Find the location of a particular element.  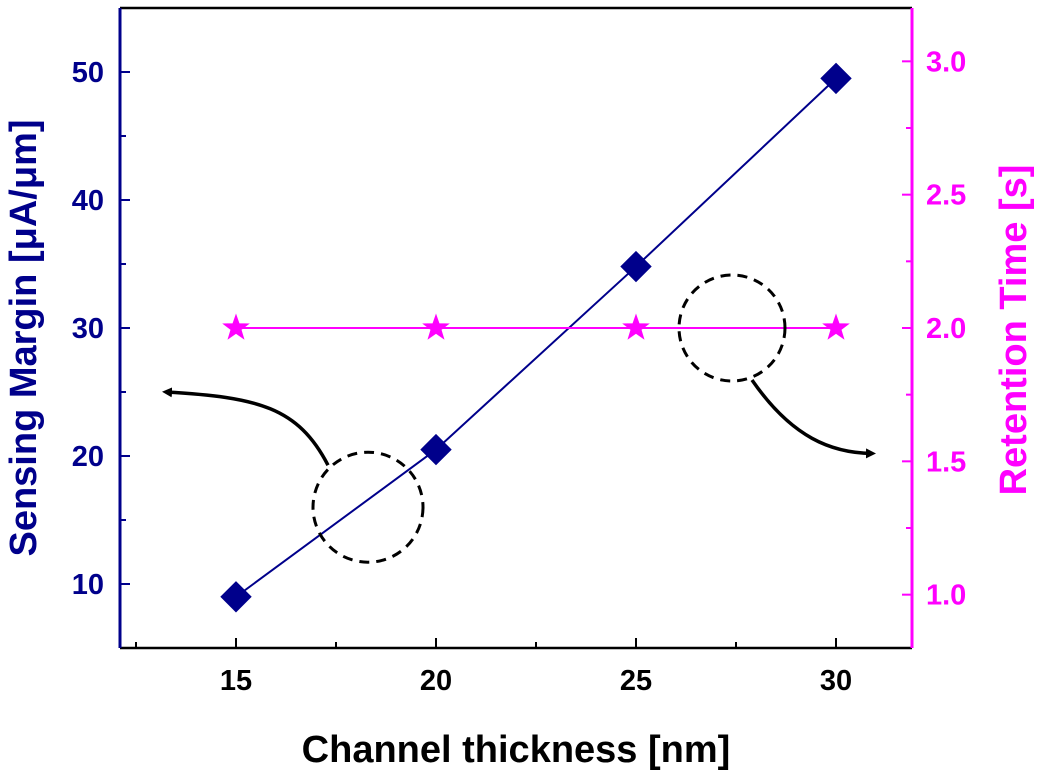

y-left-tick-label: 20 is located at coordinates (88, 457).